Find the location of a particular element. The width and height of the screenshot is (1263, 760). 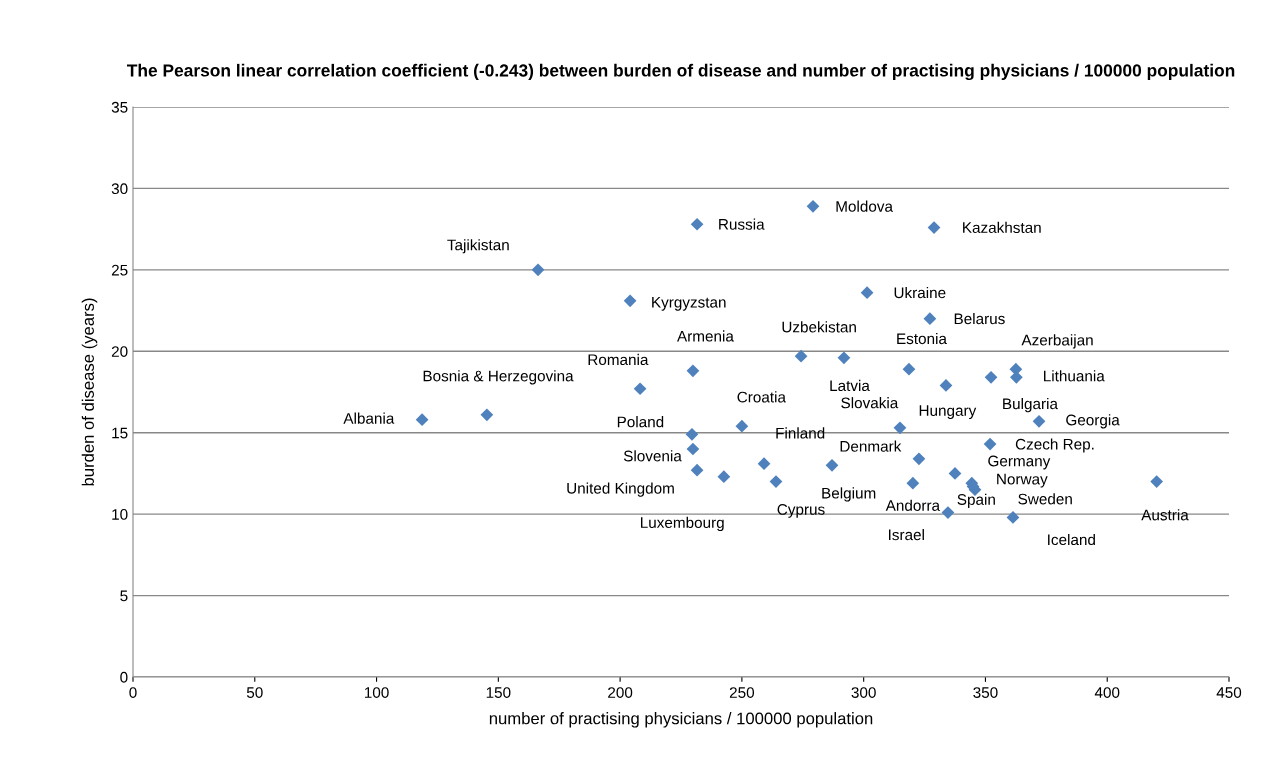

annotation: Belgium is located at coordinates (849, 494).